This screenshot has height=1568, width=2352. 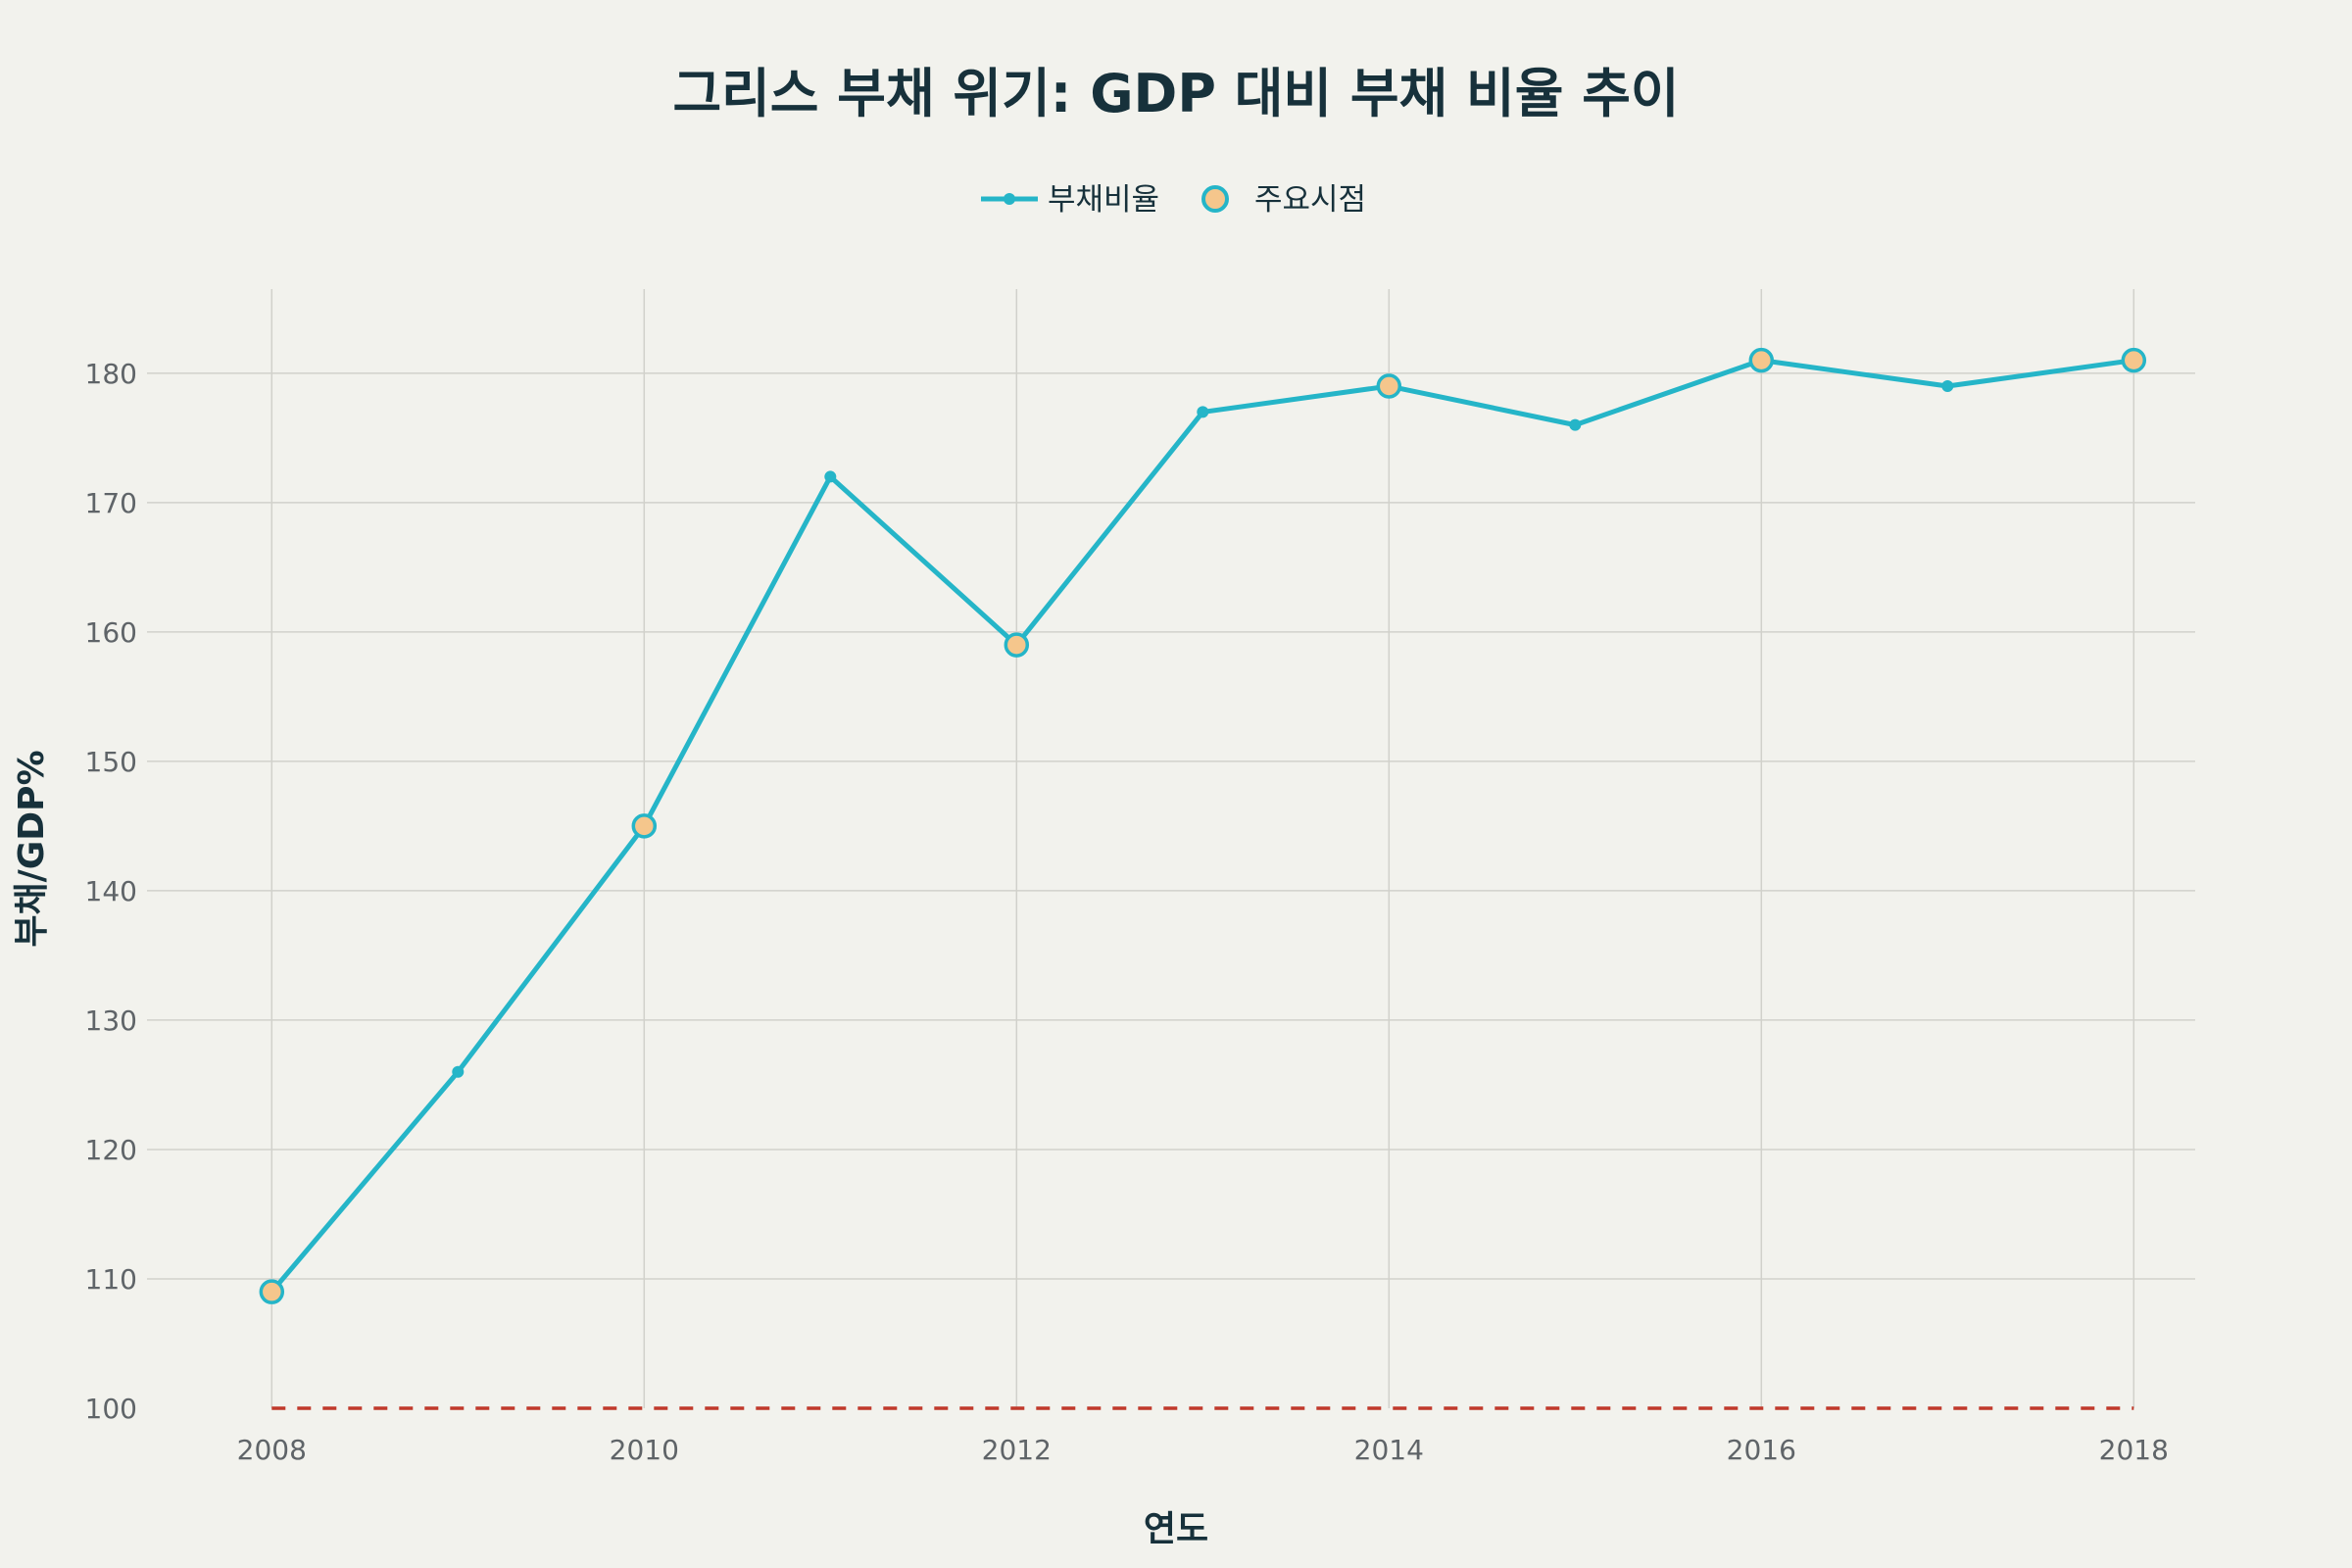 What do you see at coordinates (1017, 1450) in the screenshot?
I see `x-tick-label-2012: 2012` at bounding box center [1017, 1450].